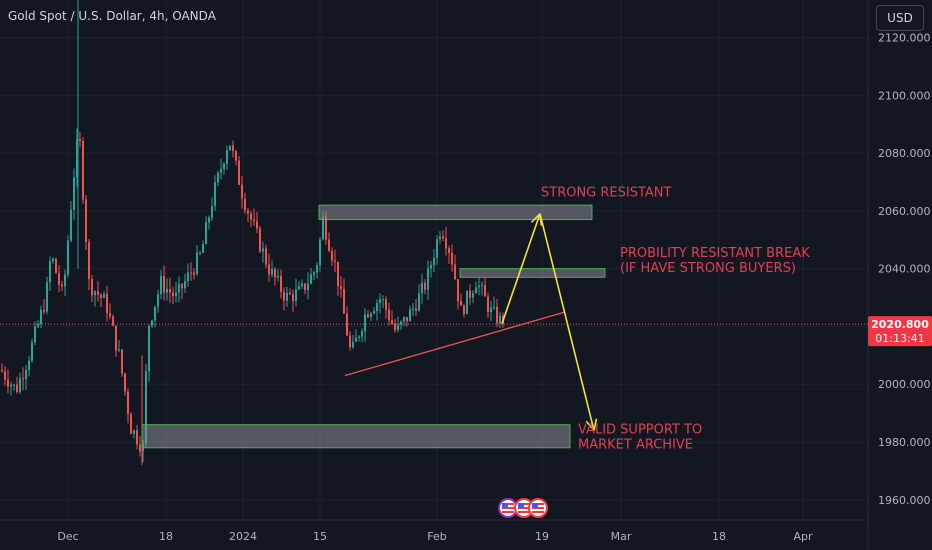 The width and height of the screenshot is (932, 550). What do you see at coordinates (904, 95) in the screenshot?
I see `price-tick-label: 2100.000` at bounding box center [904, 95].